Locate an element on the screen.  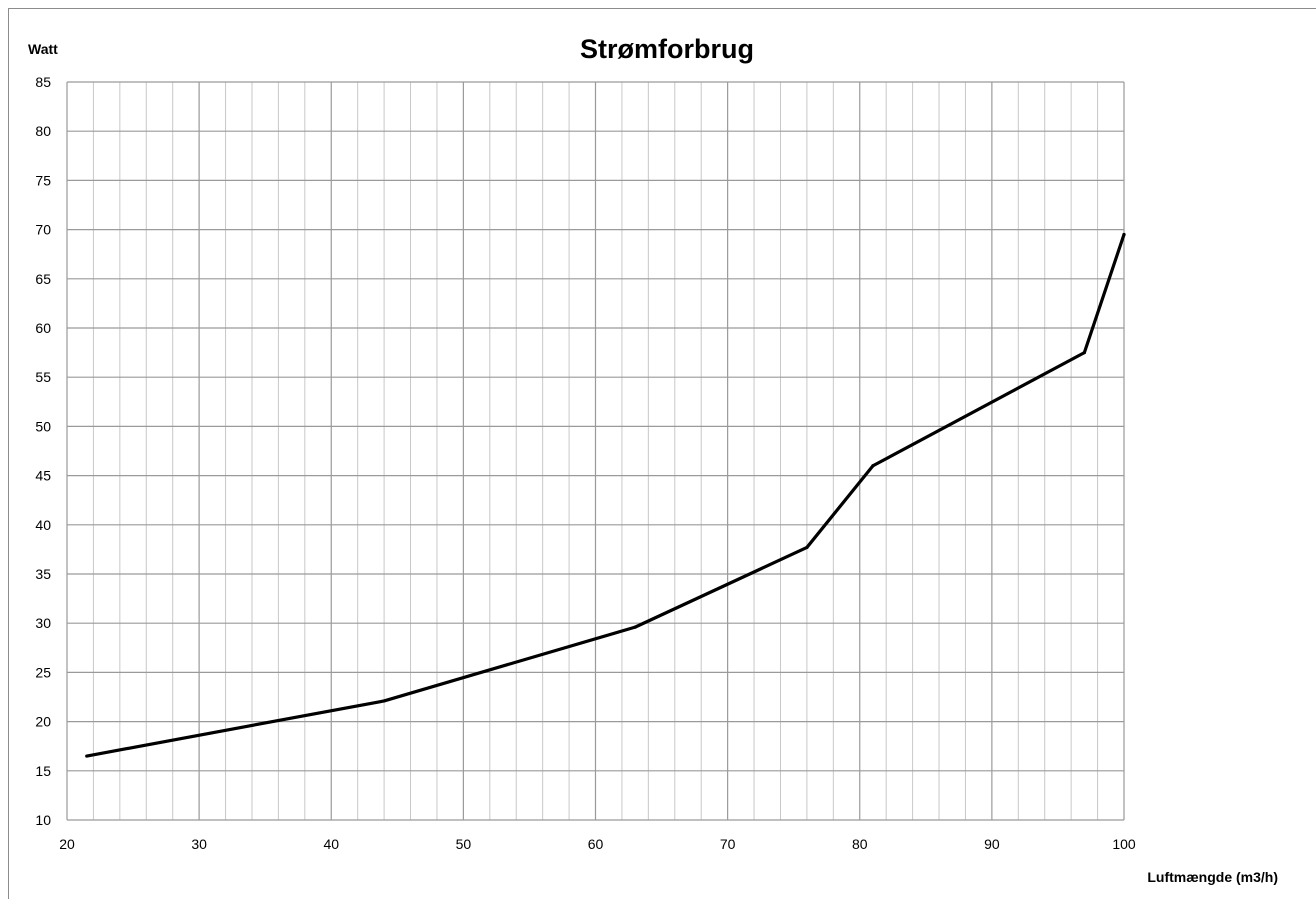
y-tick-label: 75 is located at coordinates (43, 180).